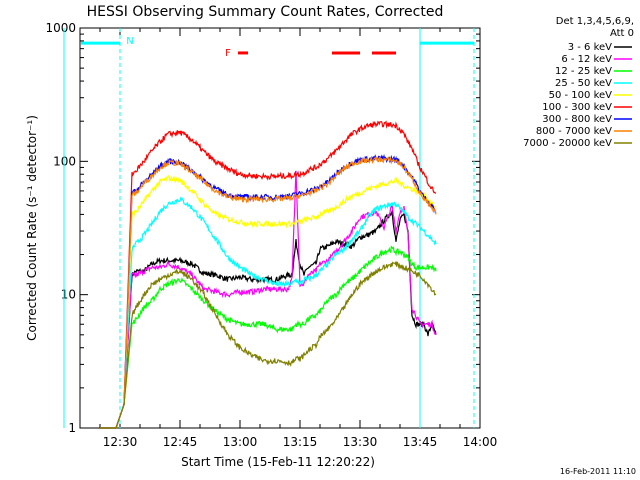  What do you see at coordinates (595, 21) in the screenshot?
I see `legend-header-1: Det 1,3,4,5,6,9,` at bounding box center [595, 21].